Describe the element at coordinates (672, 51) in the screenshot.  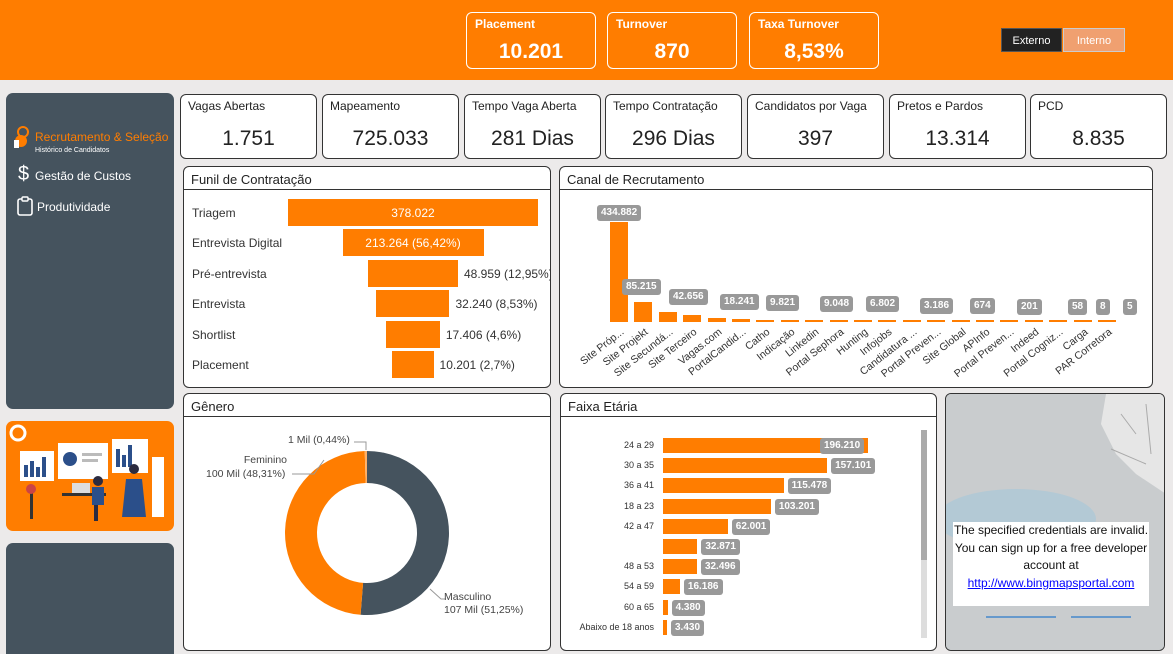
I see `turnover-value: 870` at that location.